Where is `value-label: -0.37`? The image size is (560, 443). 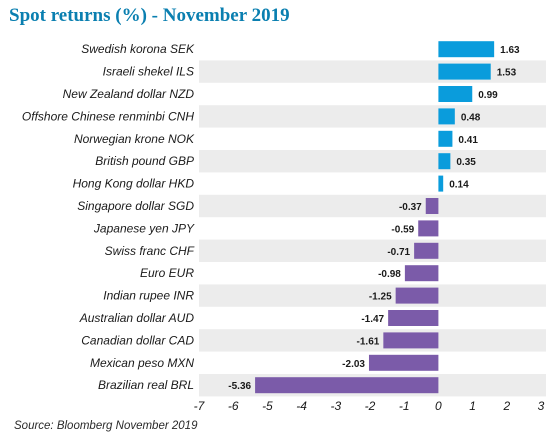
value-label: -0.37 is located at coordinates (410, 207).